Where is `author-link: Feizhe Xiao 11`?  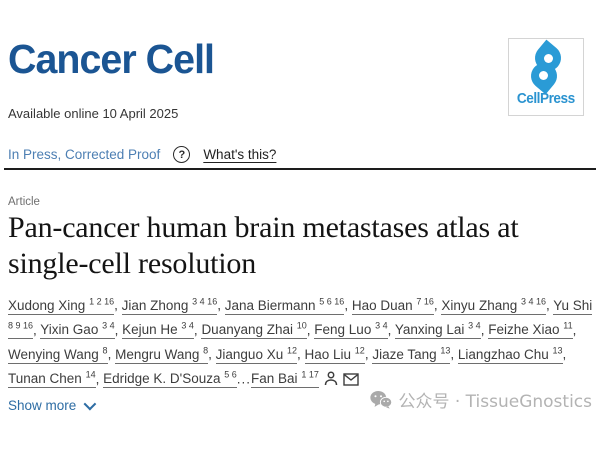 author-link: Feizhe Xiao 11 is located at coordinates (530, 329).